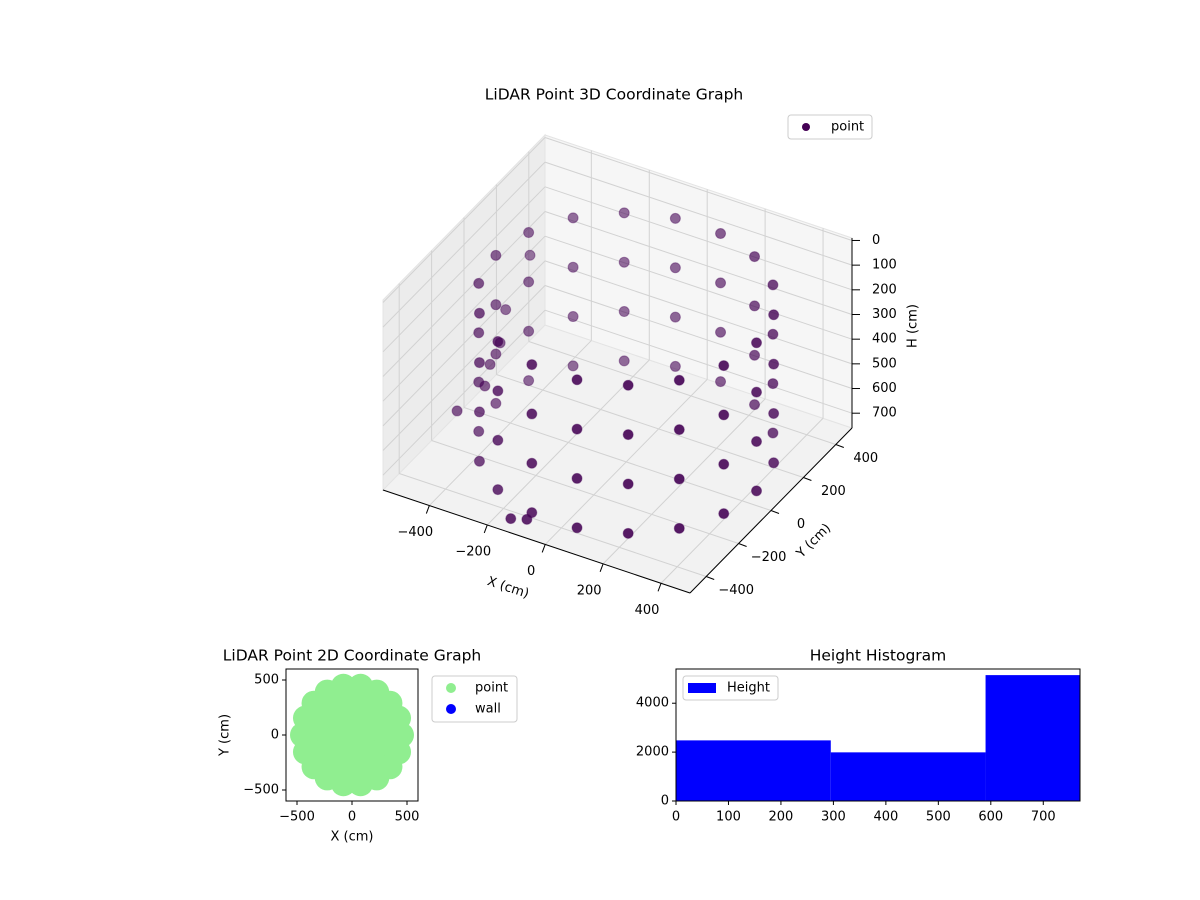  What do you see at coordinates (415, 532) in the screenshot?
I see `x-tick-label: −400` at bounding box center [415, 532].